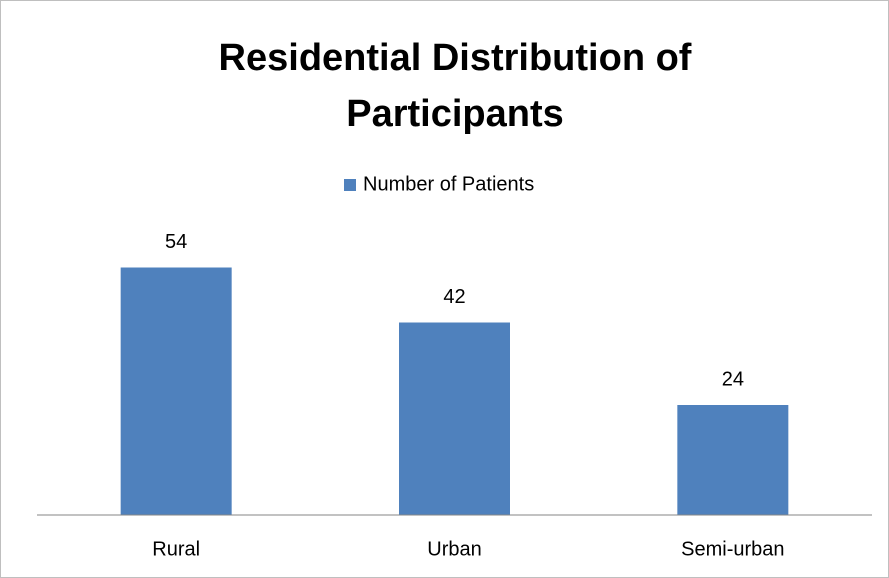 Image resolution: width=889 pixels, height=578 pixels. Describe the element at coordinates (448, 184) in the screenshot. I see `legend-label: Number of Patients` at that location.